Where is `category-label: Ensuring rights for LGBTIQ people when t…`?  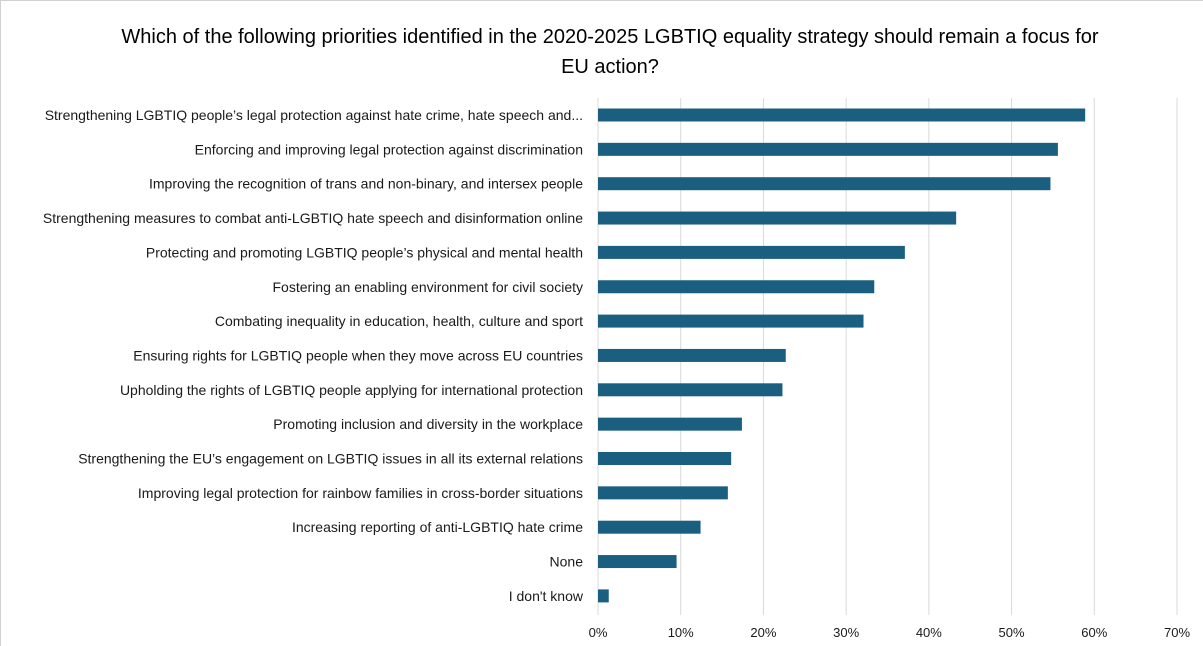 category-label: Ensuring rights for LGBTIQ people when t… is located at coordinates (358, 355).